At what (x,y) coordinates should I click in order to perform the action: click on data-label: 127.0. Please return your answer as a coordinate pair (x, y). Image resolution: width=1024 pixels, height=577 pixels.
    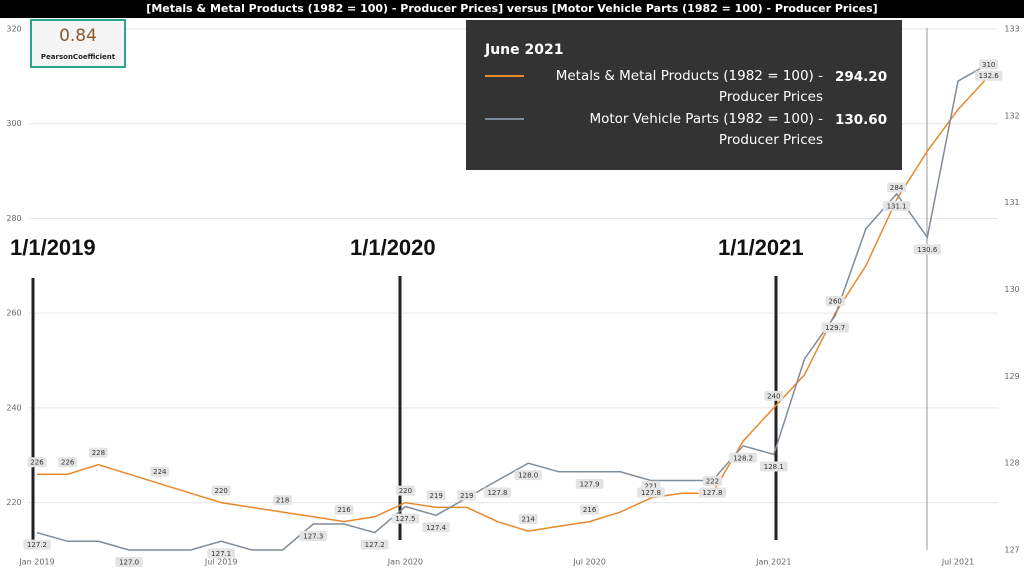
    Looking at the image, I should click on (129, 563).